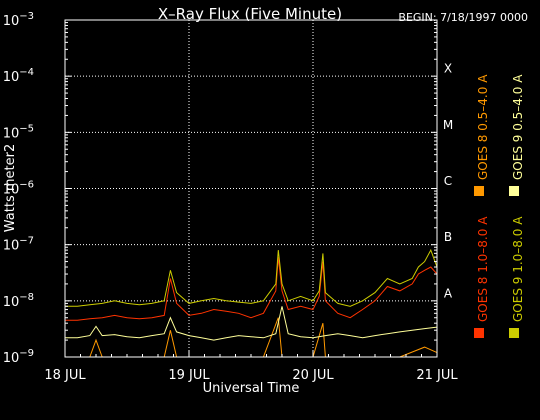  What do you see at coordinates (18, 76) in the screenshot?
I see `y-tick-label: 10⁻⁴` at bounding box center [18, 76].